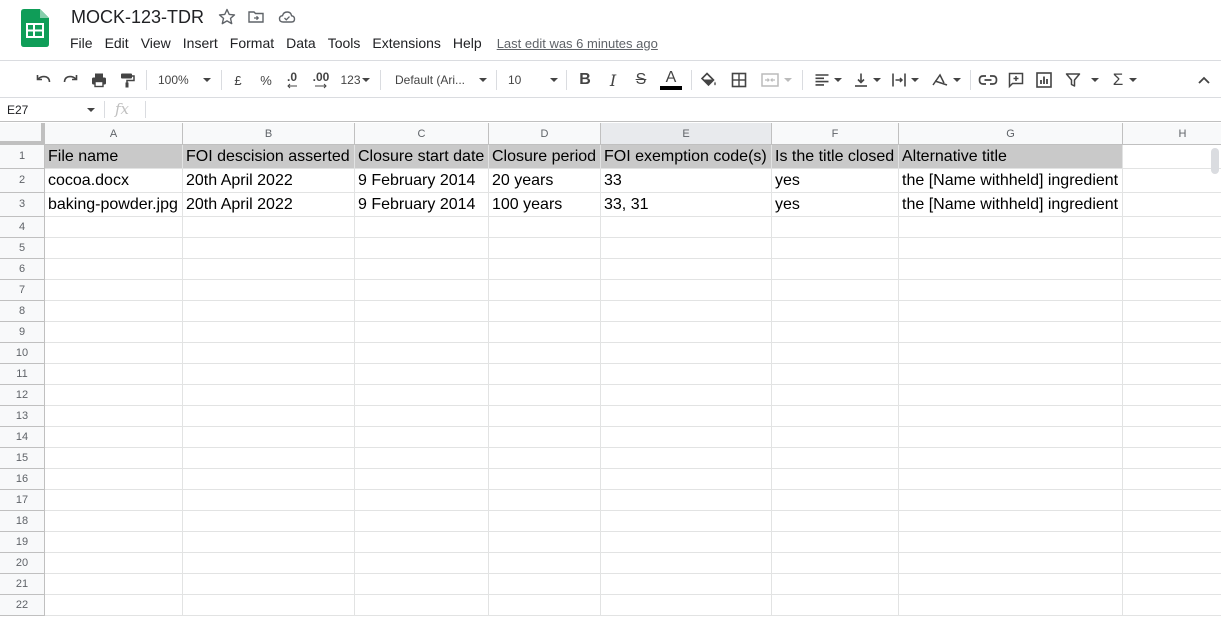 The height and width of the screenshot is (617, 1221). I want to click on paint-format-icon, so click(127, 80).